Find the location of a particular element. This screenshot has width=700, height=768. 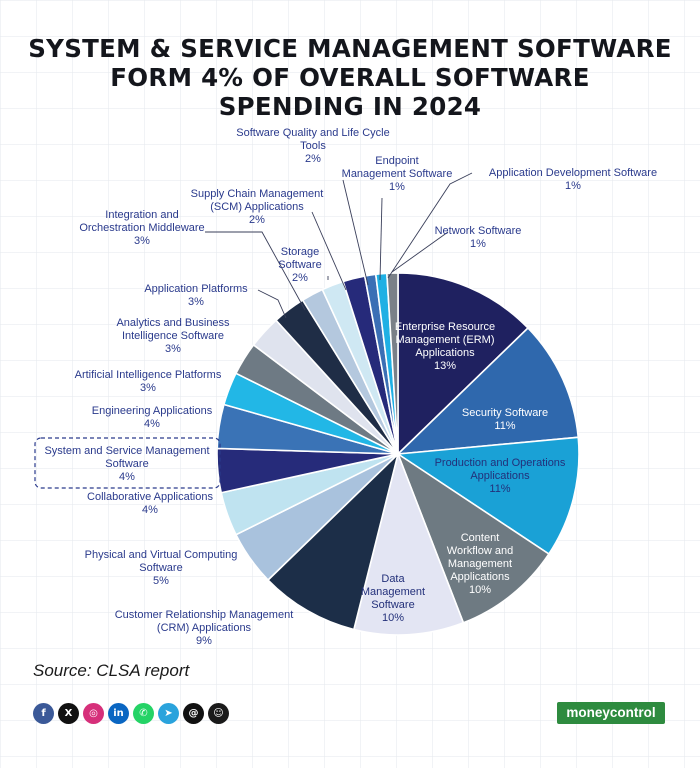

slice-label-security-software: Security Software 11% is located at coordinates (505, 419).